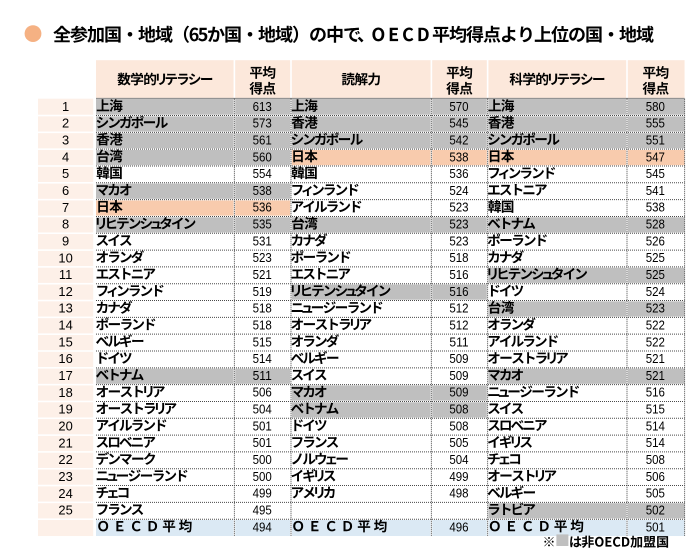 This screenshot has height=559, width=698. Describe the element at coordinates (655, 240) in the screenshot. I see `svg-text: 526` at that location.